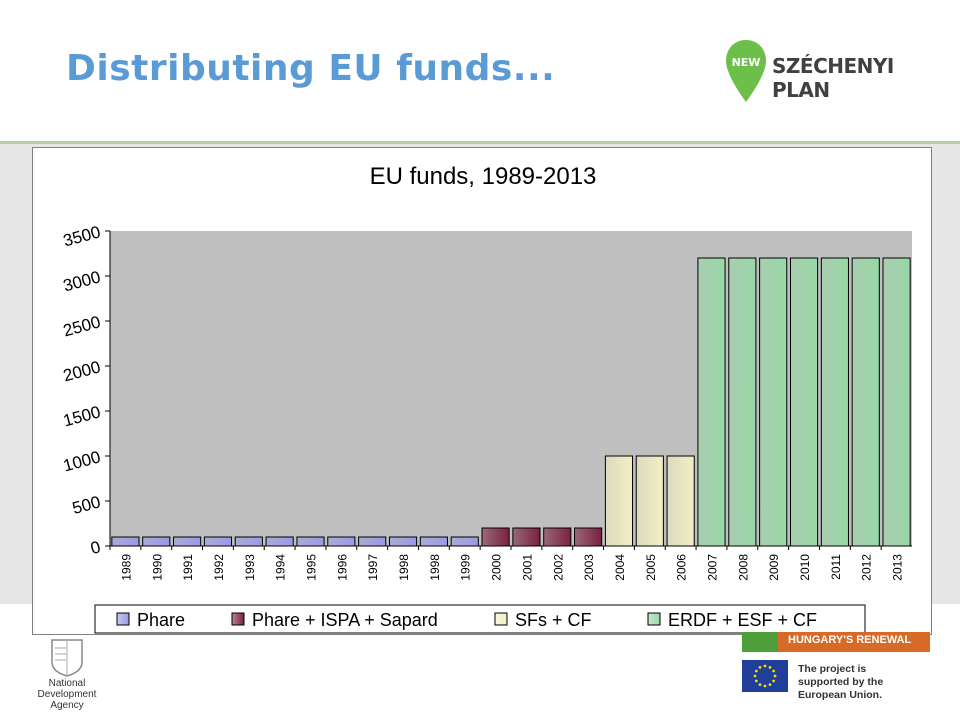 The height and width of the screenshot is (720, 960). Describe the element at coordinates (188, 567) in the screenshot. I see `x-tick-label: 1991` at that location.